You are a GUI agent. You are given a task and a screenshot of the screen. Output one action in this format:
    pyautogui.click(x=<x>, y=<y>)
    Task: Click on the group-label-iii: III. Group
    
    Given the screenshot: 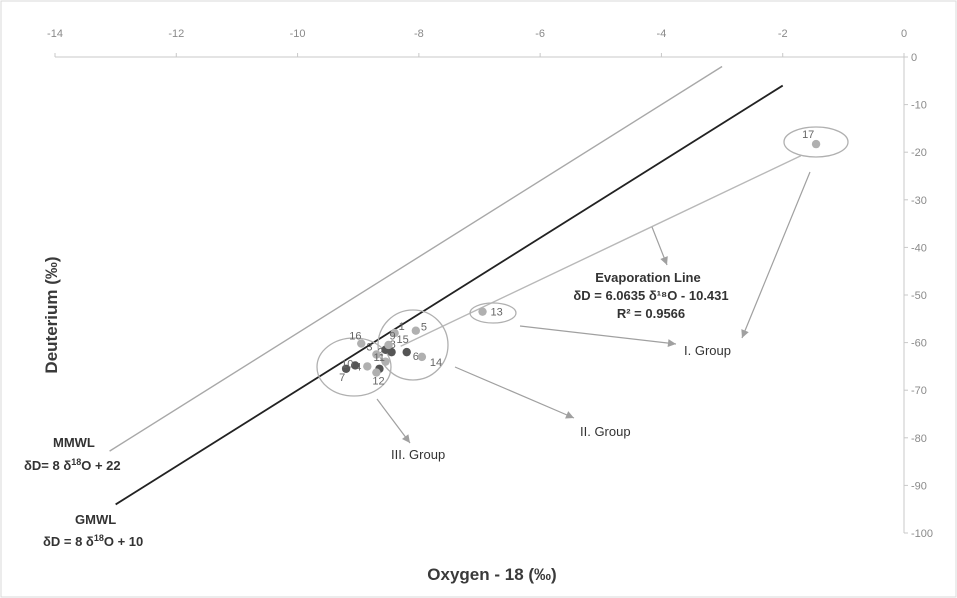 What is the action you would take?
    pyautogui.click(x=418, y=454)
    